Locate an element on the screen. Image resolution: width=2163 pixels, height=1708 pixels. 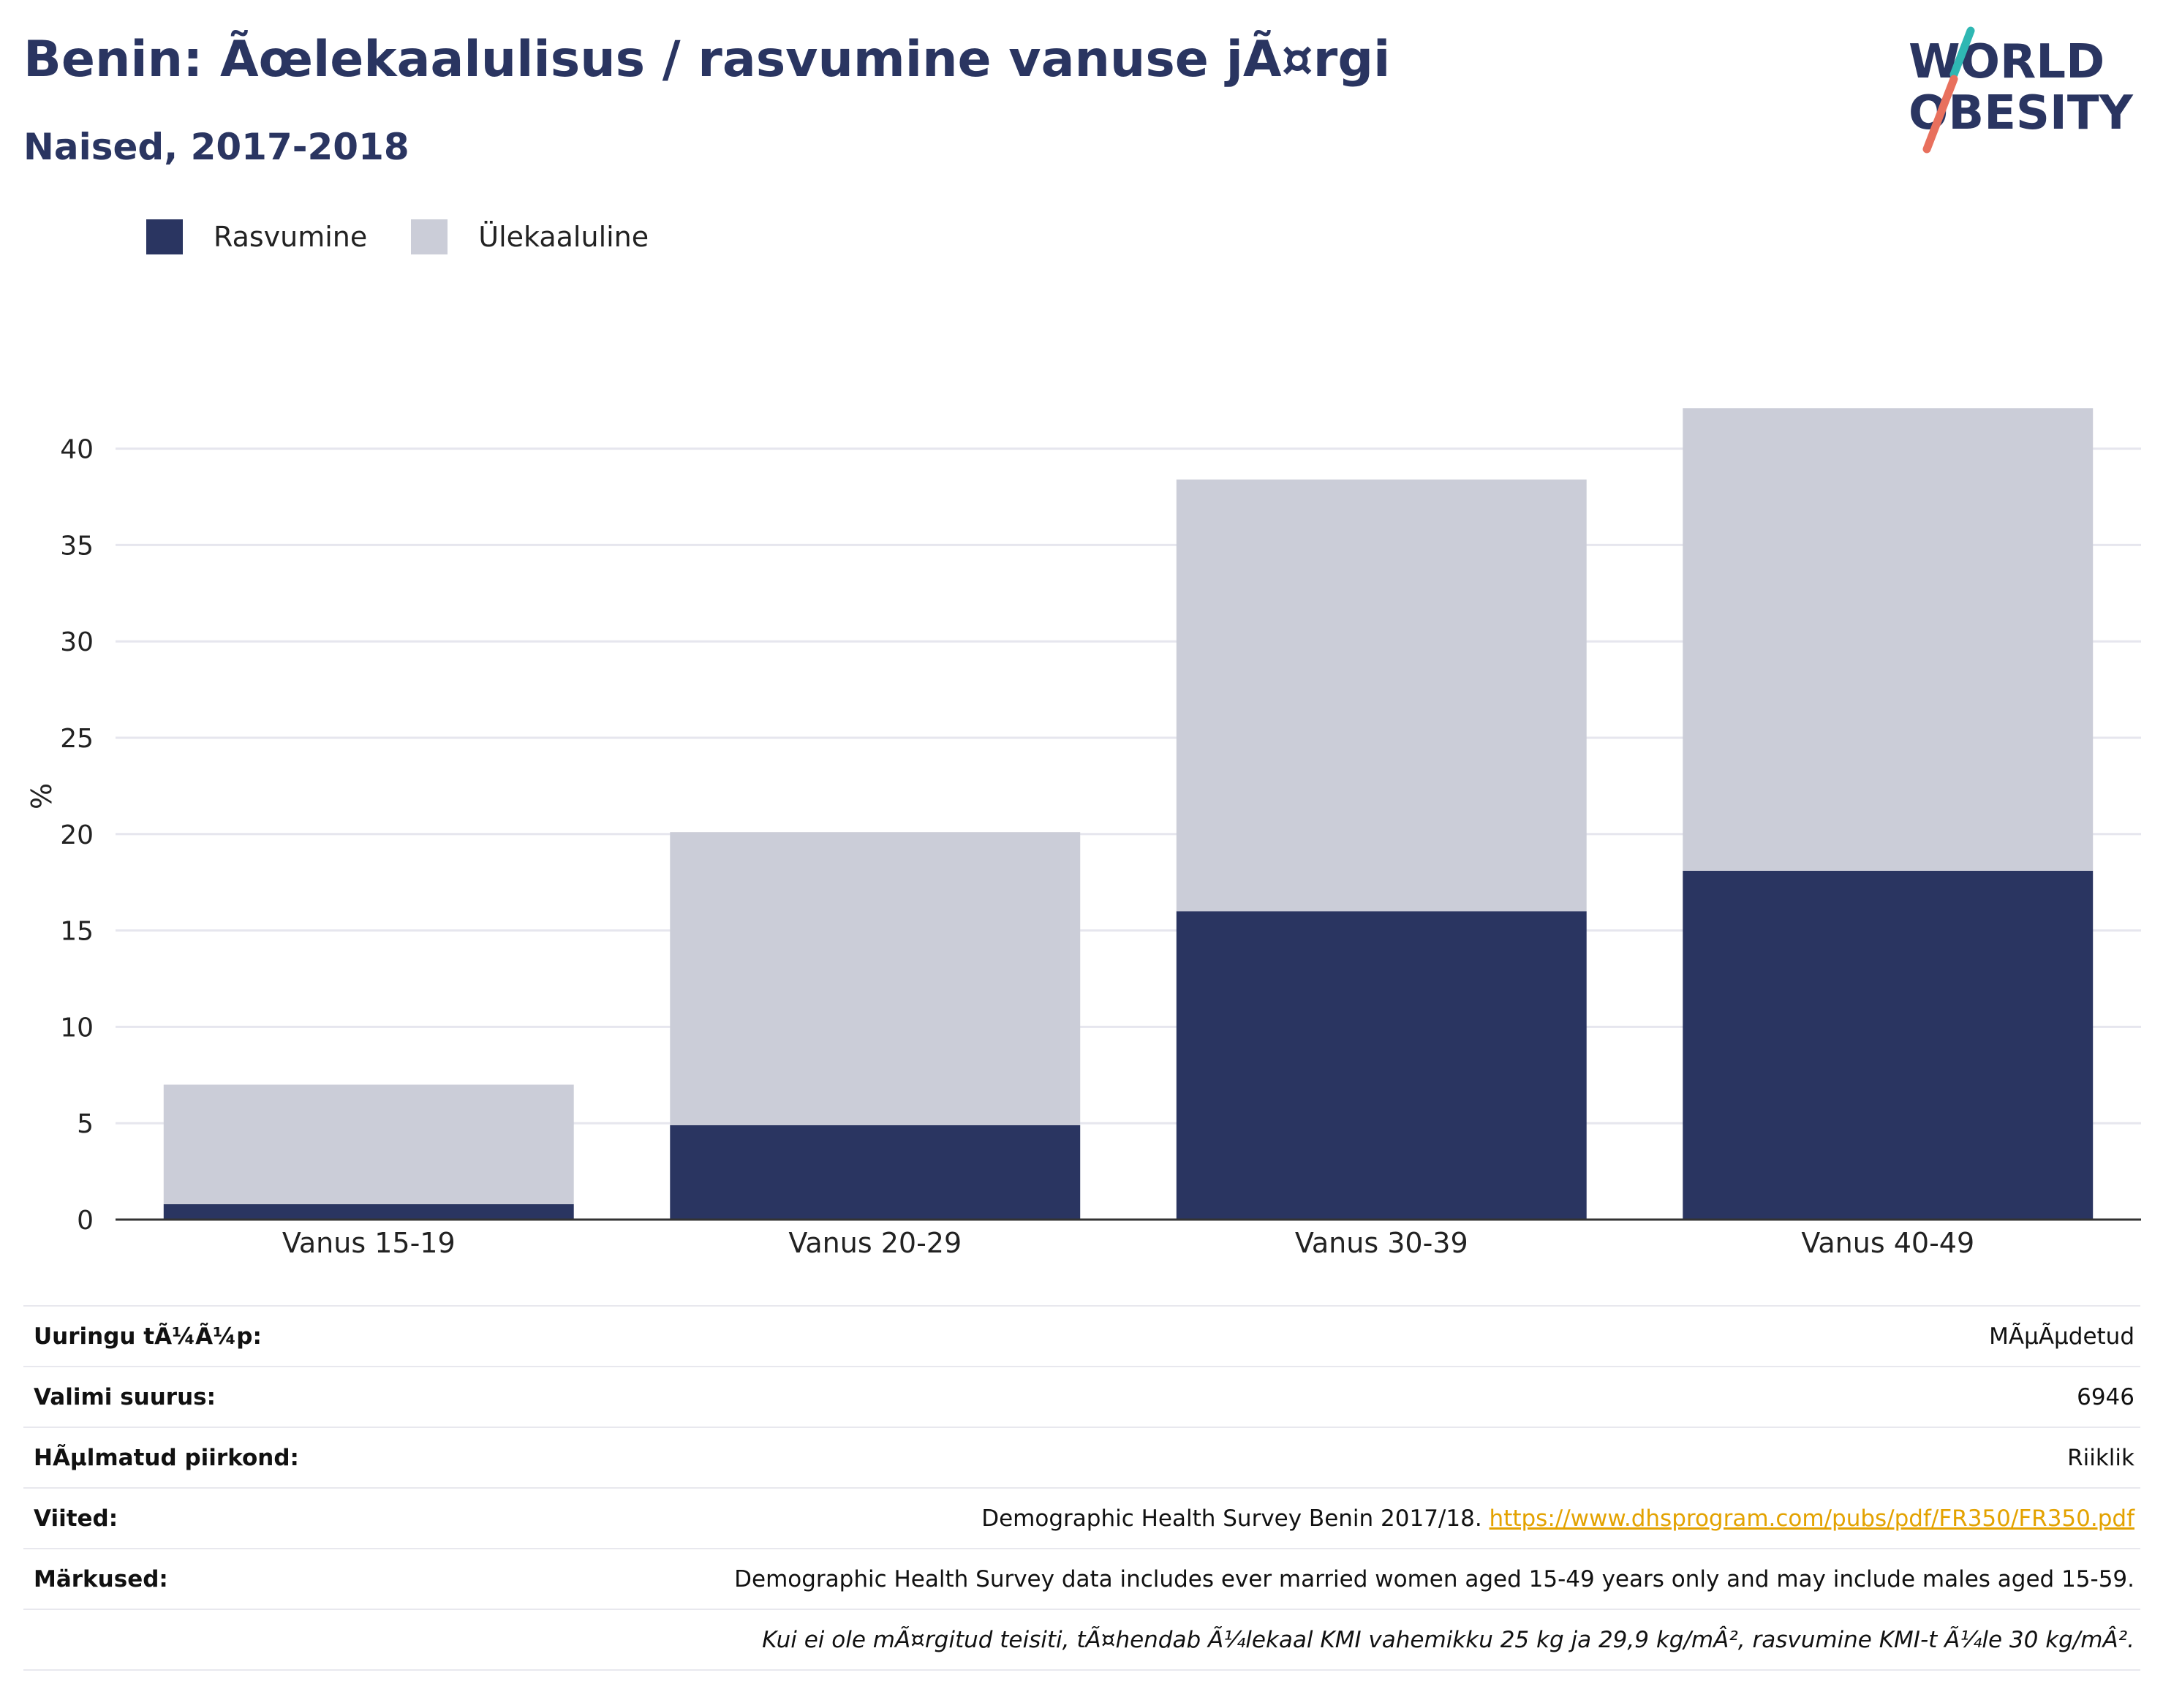
x-tick-label: Vanus 15-19 is located at coordinates (369, 1243).